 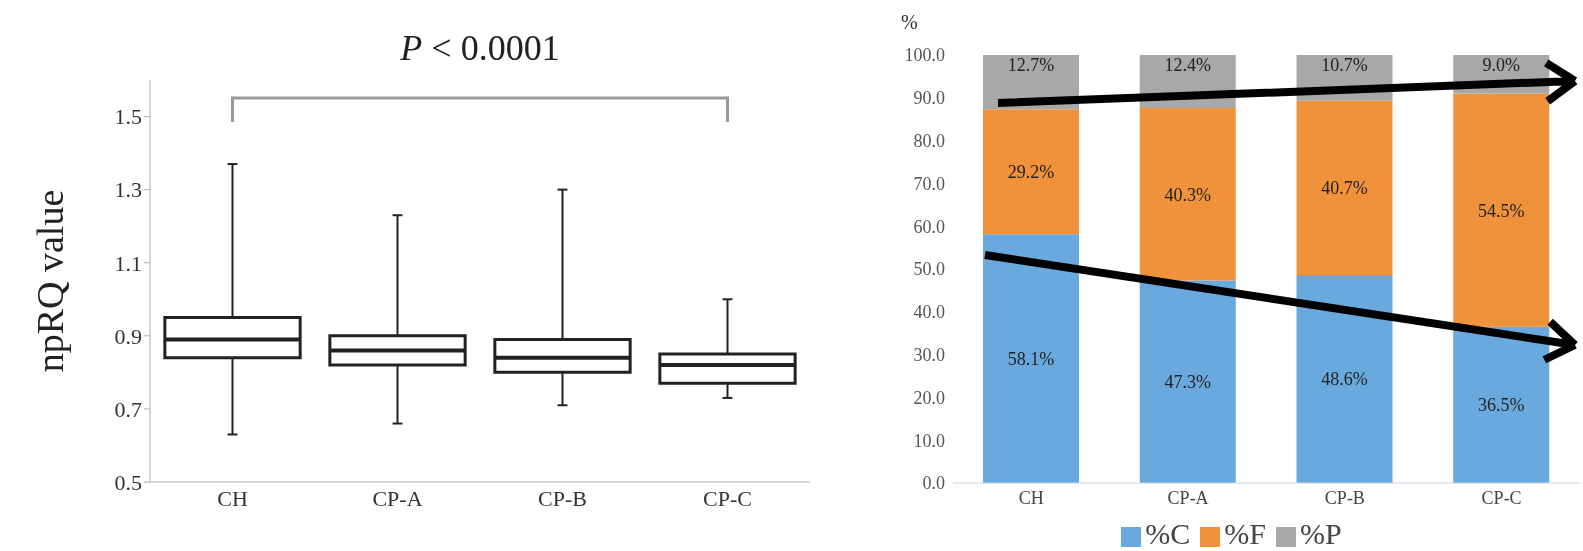 What do you see at coordinates (1187, 64) in the screenshot?
I see `data-label: 12.4%` at bounding box center [1187, 64].